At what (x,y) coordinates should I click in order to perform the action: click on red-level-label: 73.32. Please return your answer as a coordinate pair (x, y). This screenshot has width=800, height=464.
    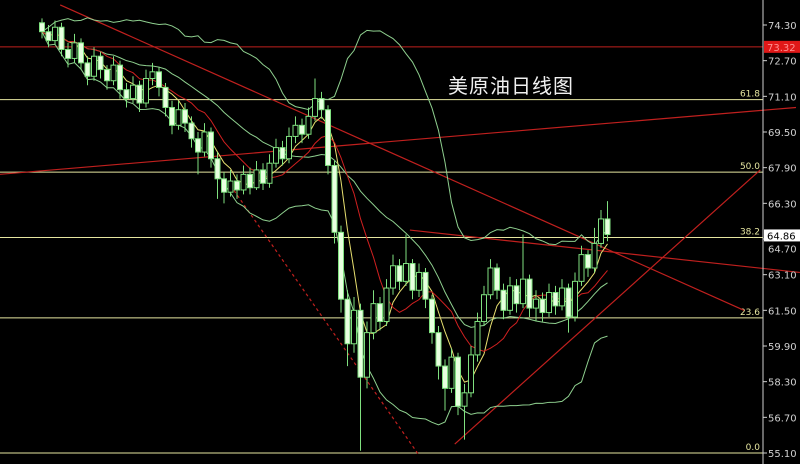
    Looking at the image, I should click on (781, 48).